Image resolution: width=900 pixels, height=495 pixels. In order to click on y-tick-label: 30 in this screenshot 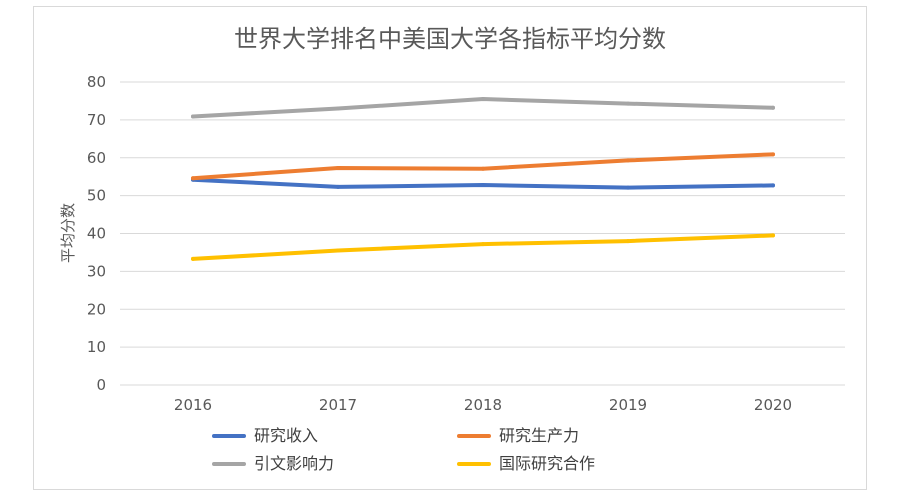, I will do `click(96, 271)`.